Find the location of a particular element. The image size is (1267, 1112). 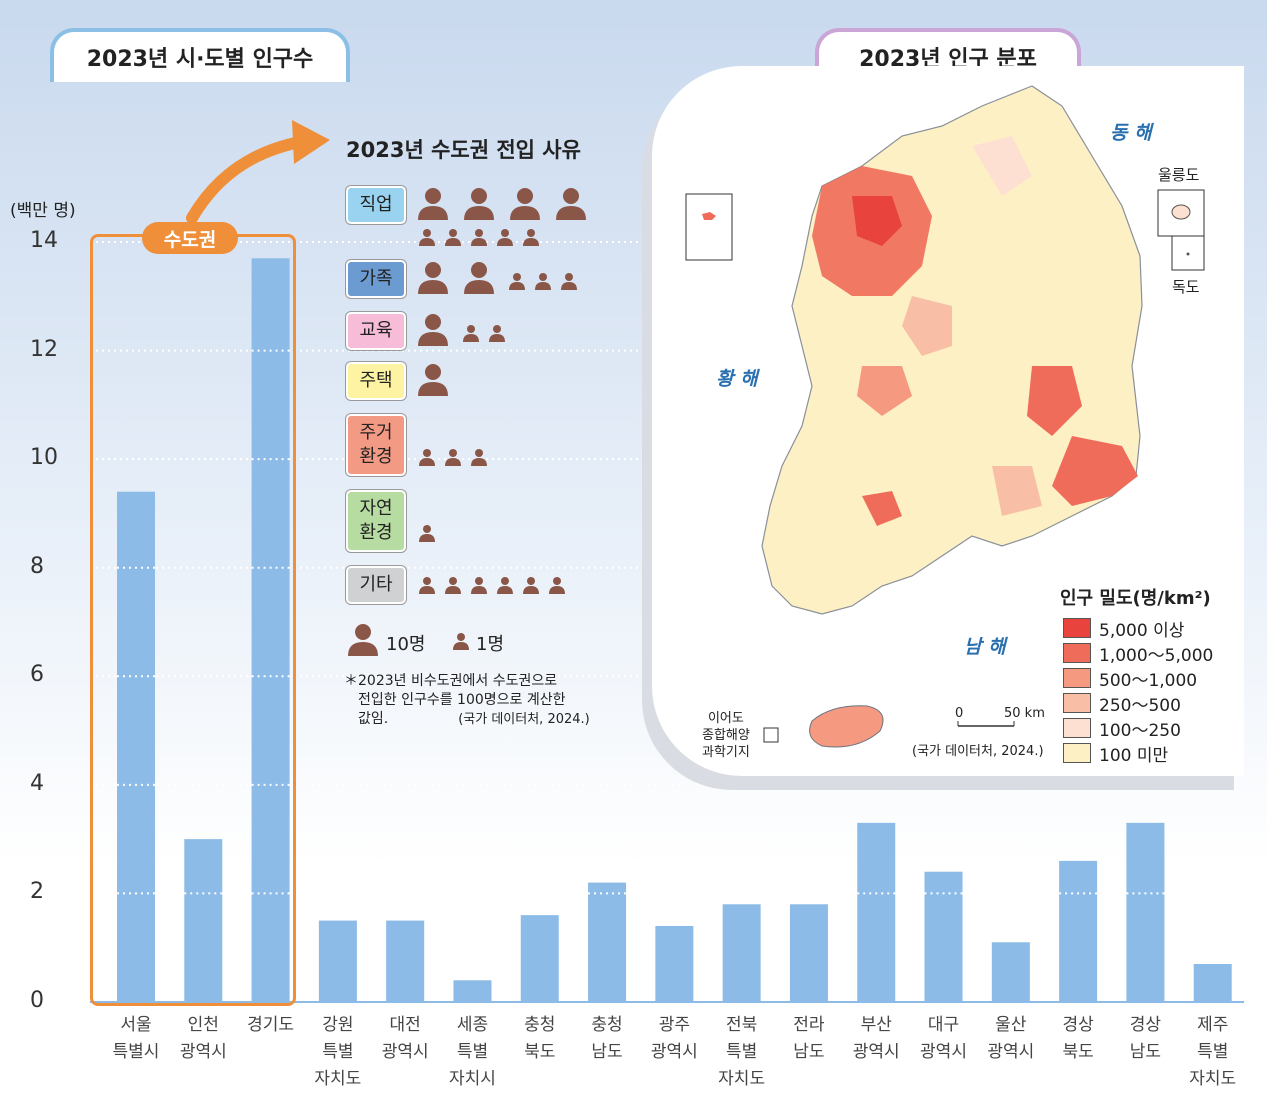

jeju-island is located at coordinates (846, 726).